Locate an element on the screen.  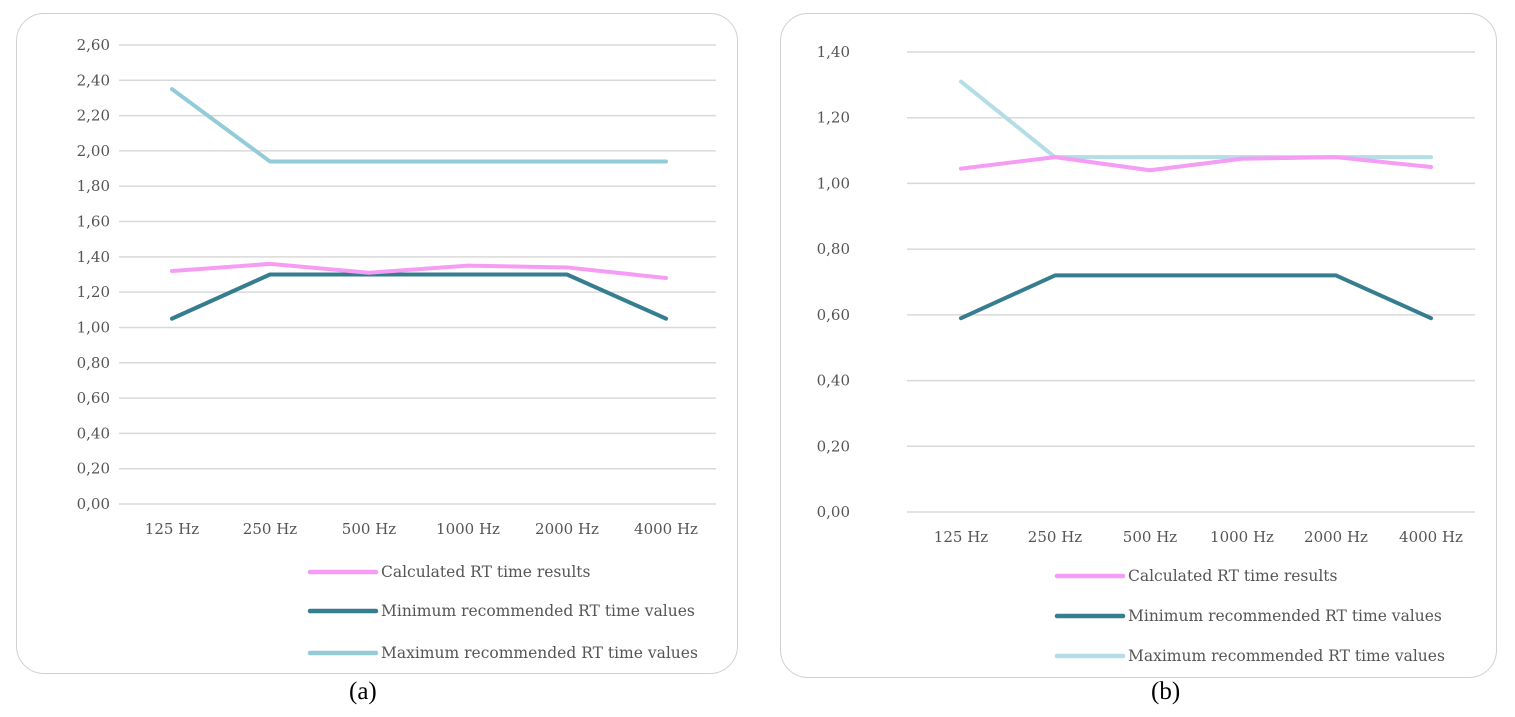
y-tick-label: 2,20 is located at coordinates (93, 116).